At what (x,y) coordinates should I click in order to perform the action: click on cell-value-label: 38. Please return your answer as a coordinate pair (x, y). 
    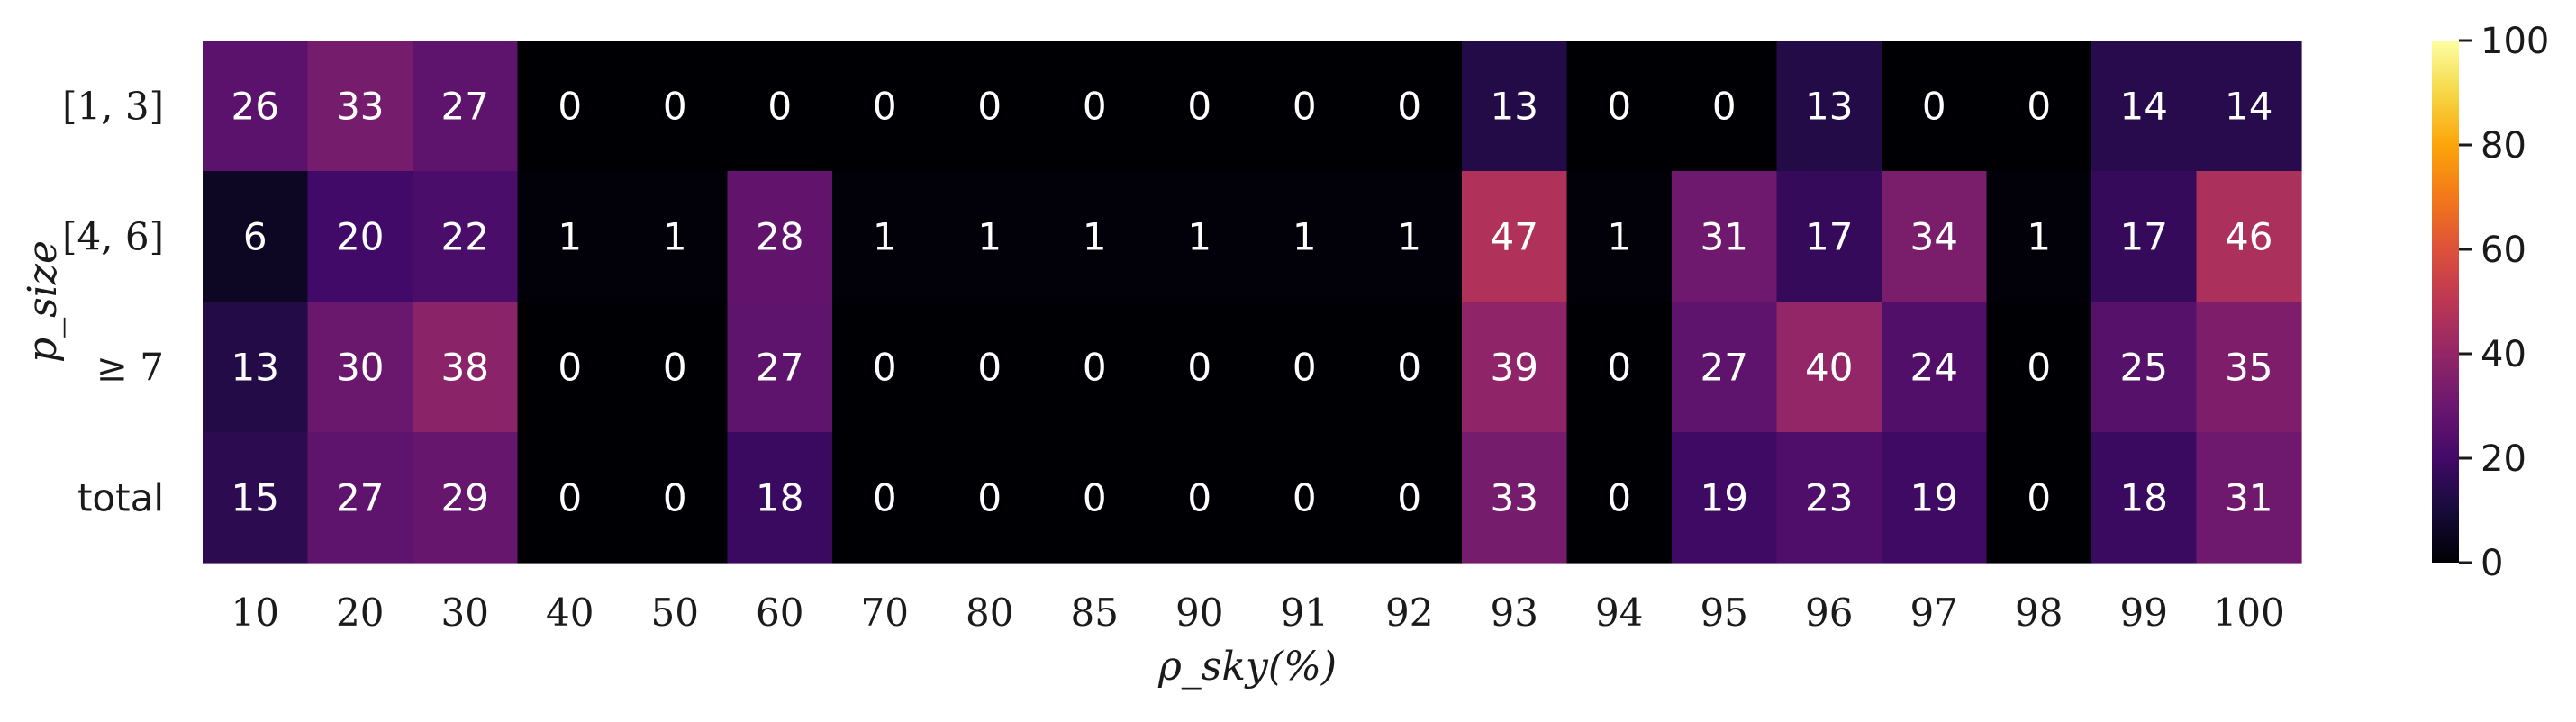
    Looking at the image, I should click on (465, 368).